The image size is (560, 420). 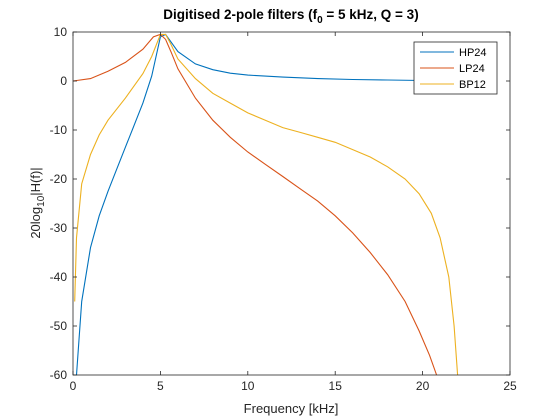 What do you see at coordinates (73, 386) in the screenshot?
I see `x-tick-label: 0` at bounding box center [73, 386].